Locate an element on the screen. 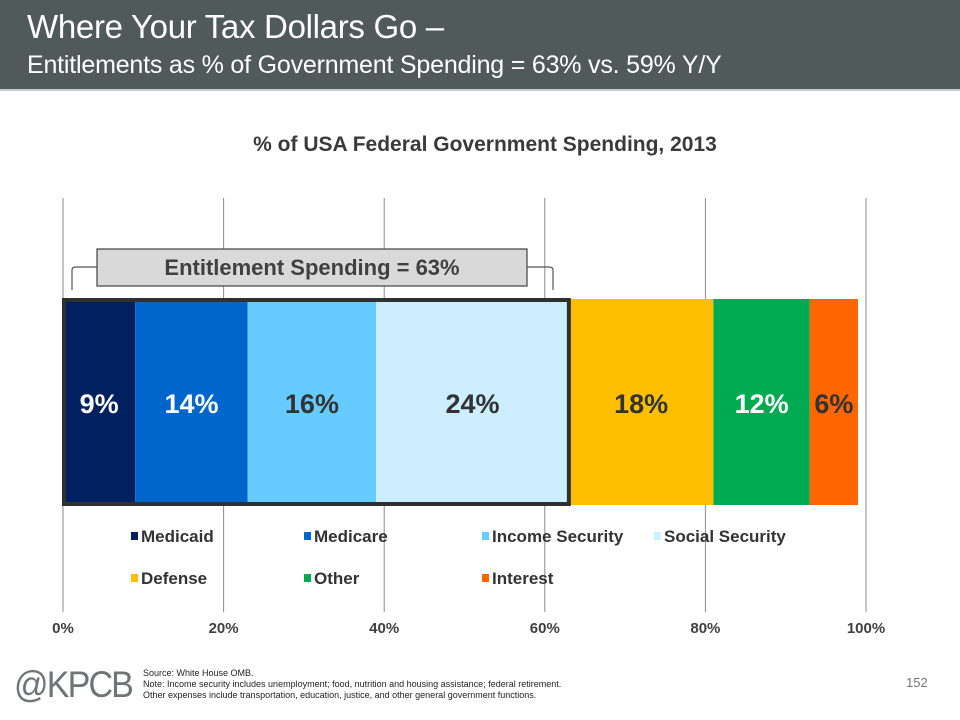  annotation-callout-box is located at coordinates (312, 267).